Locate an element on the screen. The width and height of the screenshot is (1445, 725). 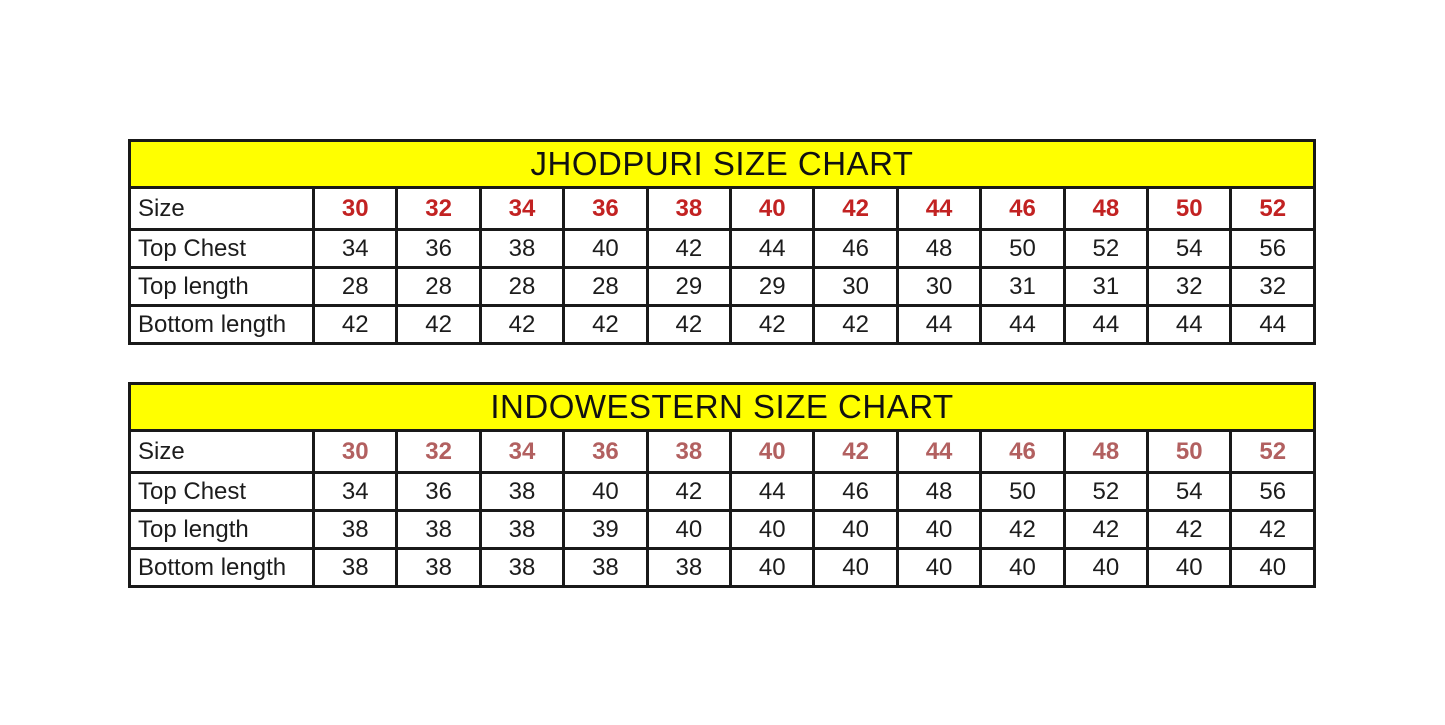
table-row: Top length 28 28 28 28 29 29 30 30 31 31 32 32 is located at coordinates (722, 286).